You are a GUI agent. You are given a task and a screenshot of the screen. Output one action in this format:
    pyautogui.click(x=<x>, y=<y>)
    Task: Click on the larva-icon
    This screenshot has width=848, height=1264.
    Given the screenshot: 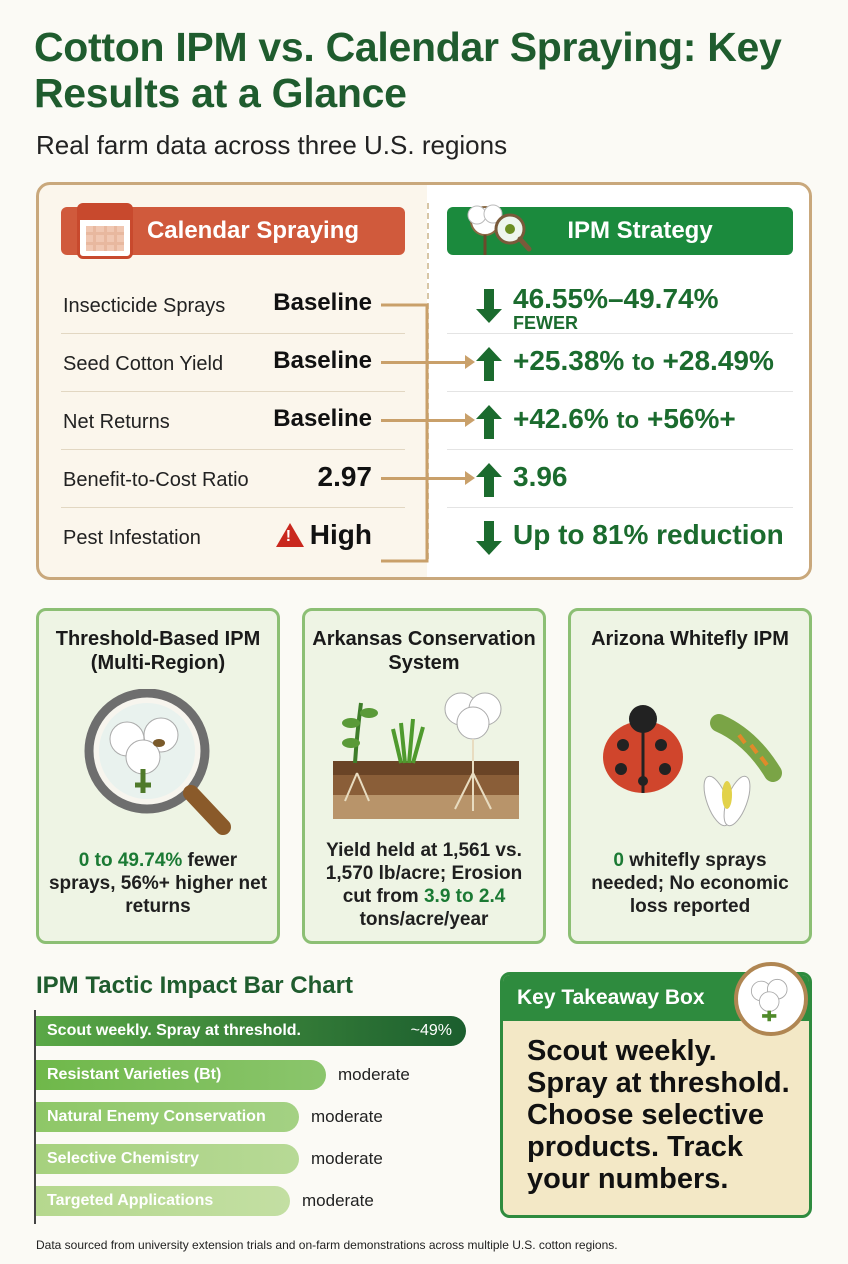 What is the action you would take?
    pyautogui.click(x=746, y=748)
    